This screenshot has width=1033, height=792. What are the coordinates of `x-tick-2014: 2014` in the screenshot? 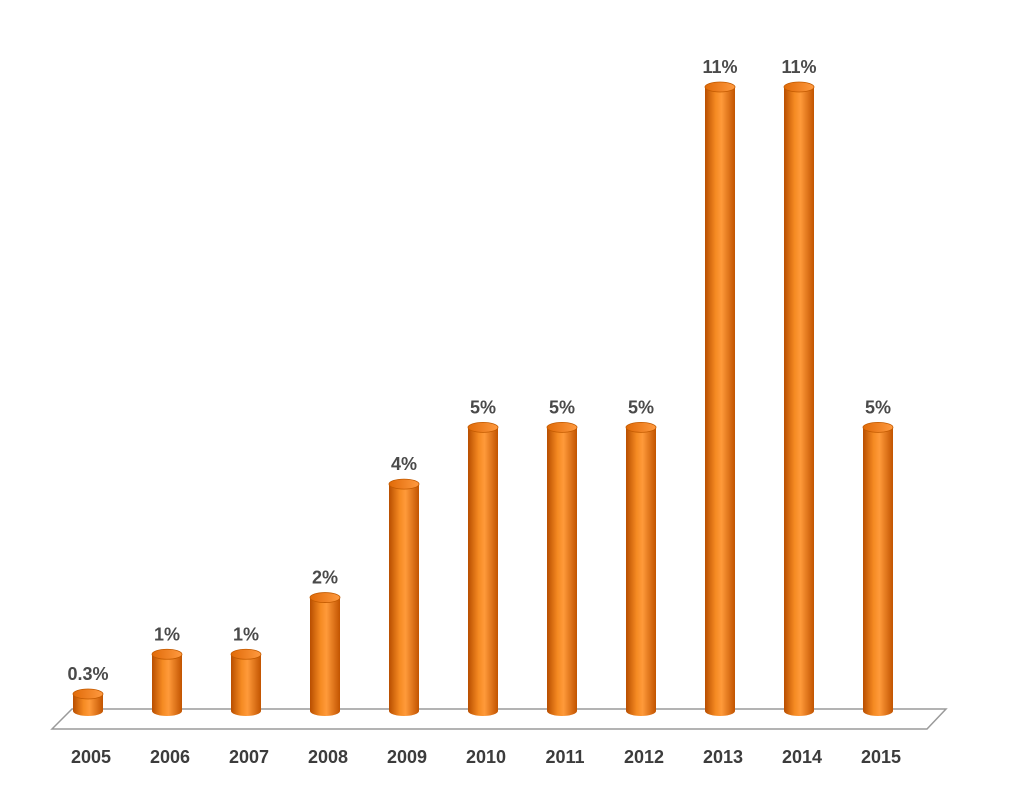 It's located at (802, 757).